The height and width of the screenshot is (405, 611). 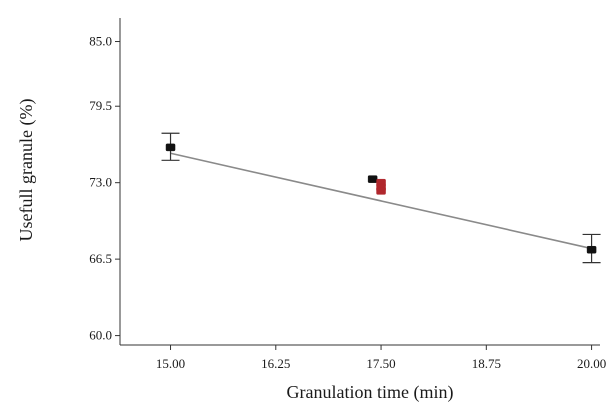 What do you see at coordinates (26, 170) in the screenshot?
I see `y-axis-label: Usefull granule (%)` at bounding box center [26, 170].